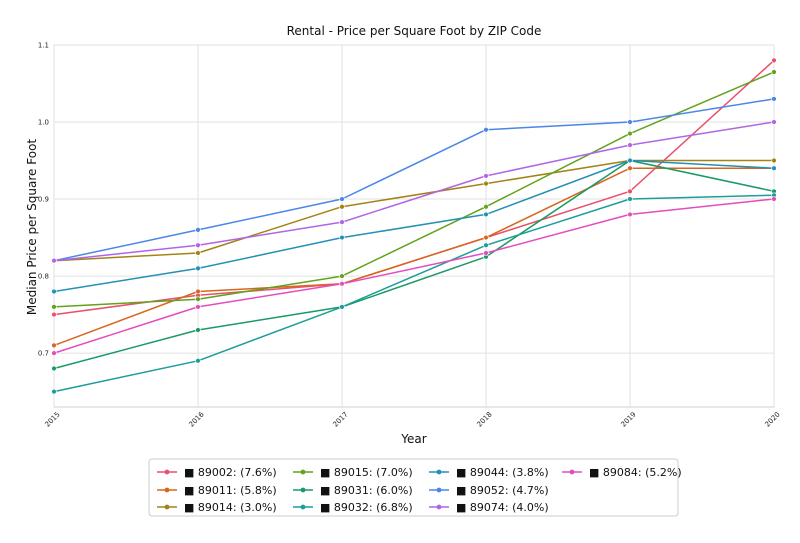  I want to click on legend-item: ■ 89044: (3.8%), so click(489, 472).